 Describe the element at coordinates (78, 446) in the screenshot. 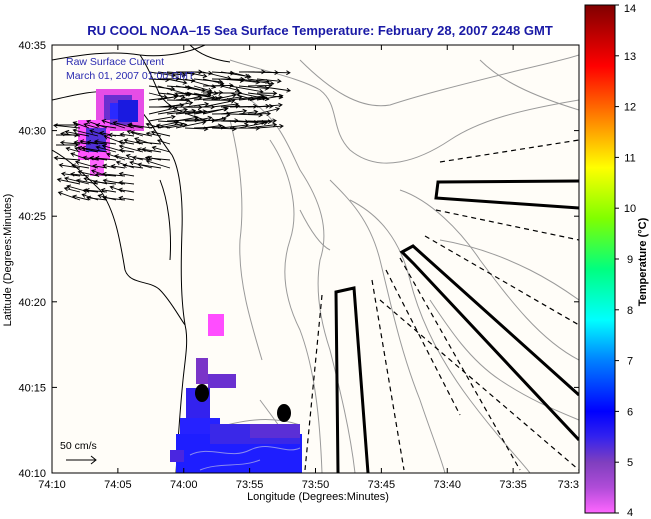

I see `scale-label: 50 cm/s` at that location.